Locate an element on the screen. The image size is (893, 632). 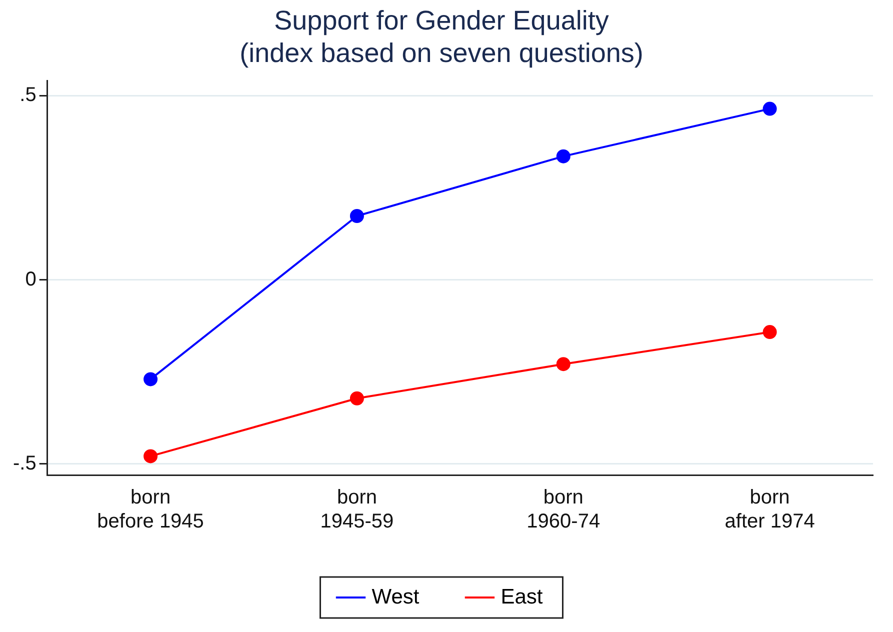
x-tick-label: born 1960-74 is located at coordinates (563, 509).